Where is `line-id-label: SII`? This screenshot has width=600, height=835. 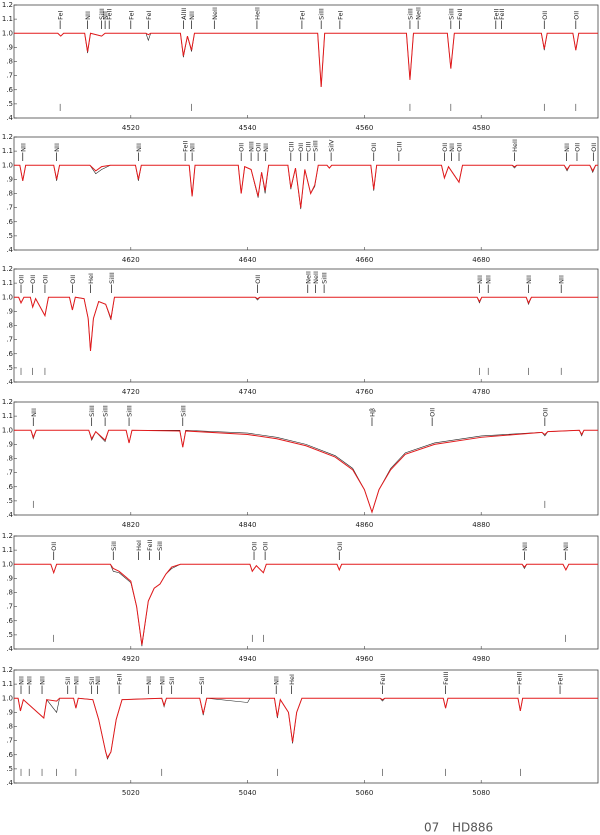
line-id-label: SII is located at coordinates (68, 681).